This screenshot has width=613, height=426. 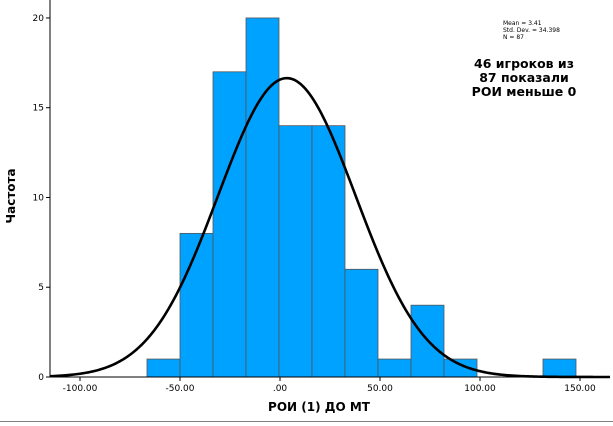 I want to click on annotation-line-2: 87 показали, so click(x=524, y=77).